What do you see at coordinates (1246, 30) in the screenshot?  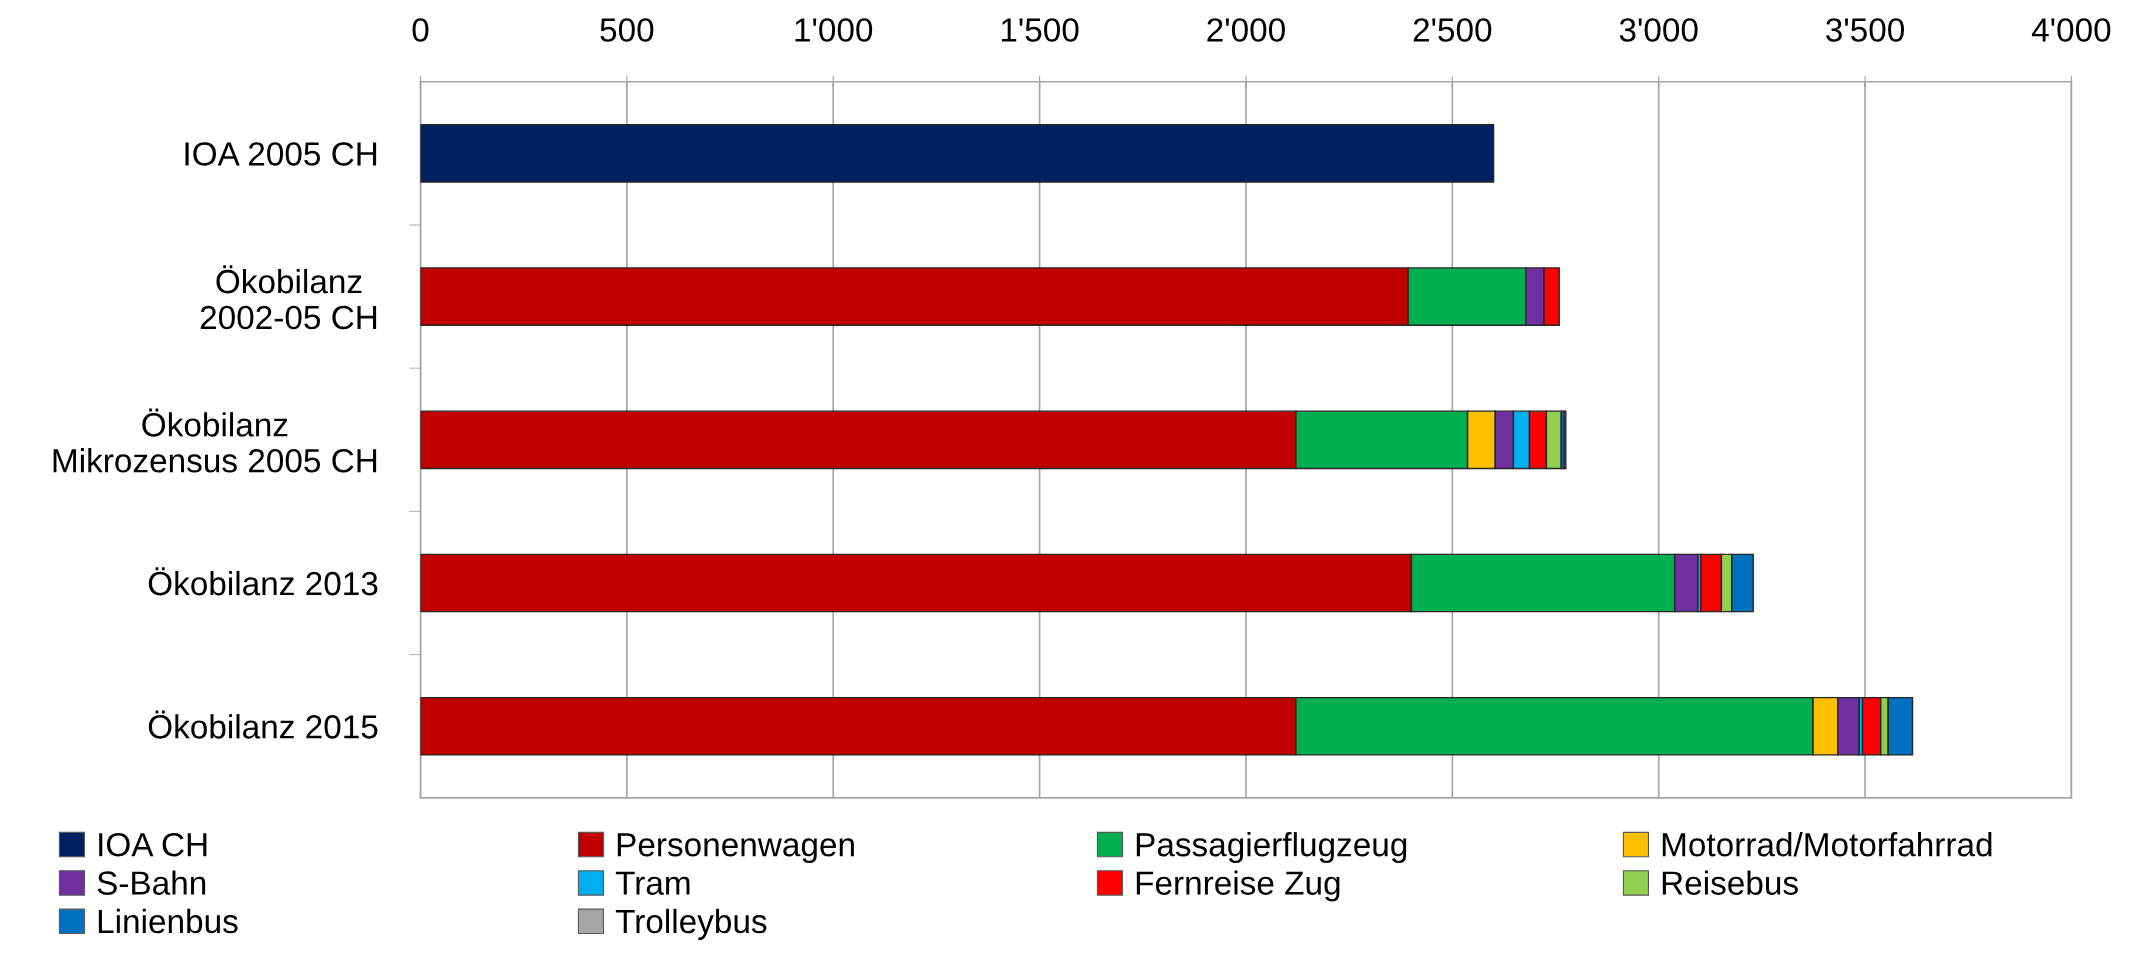 I see `x-tick-label: 2'000` at bounding box center [1246, 30].